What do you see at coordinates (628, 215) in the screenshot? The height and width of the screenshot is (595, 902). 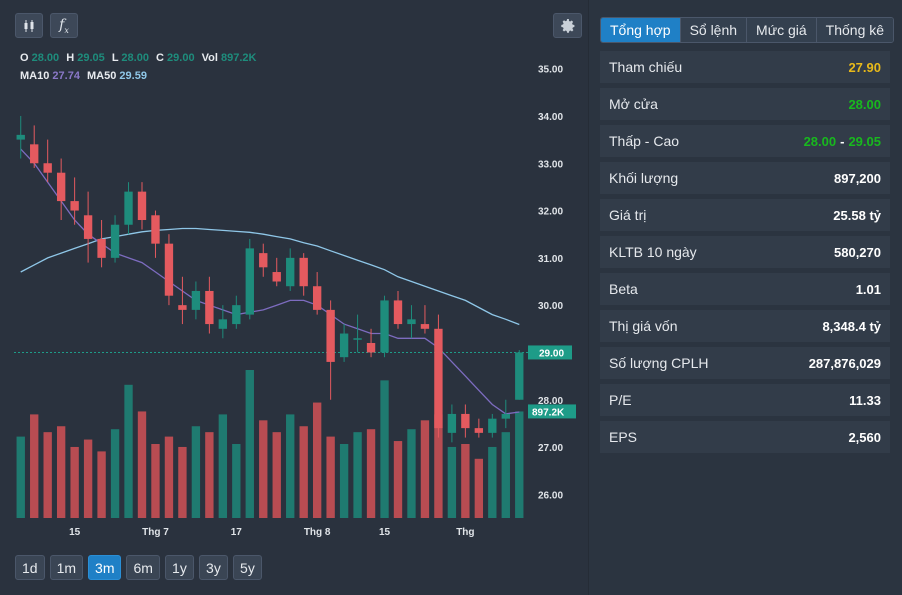 I see `stat-label: Giá trị` at bounding box center [628, 215].